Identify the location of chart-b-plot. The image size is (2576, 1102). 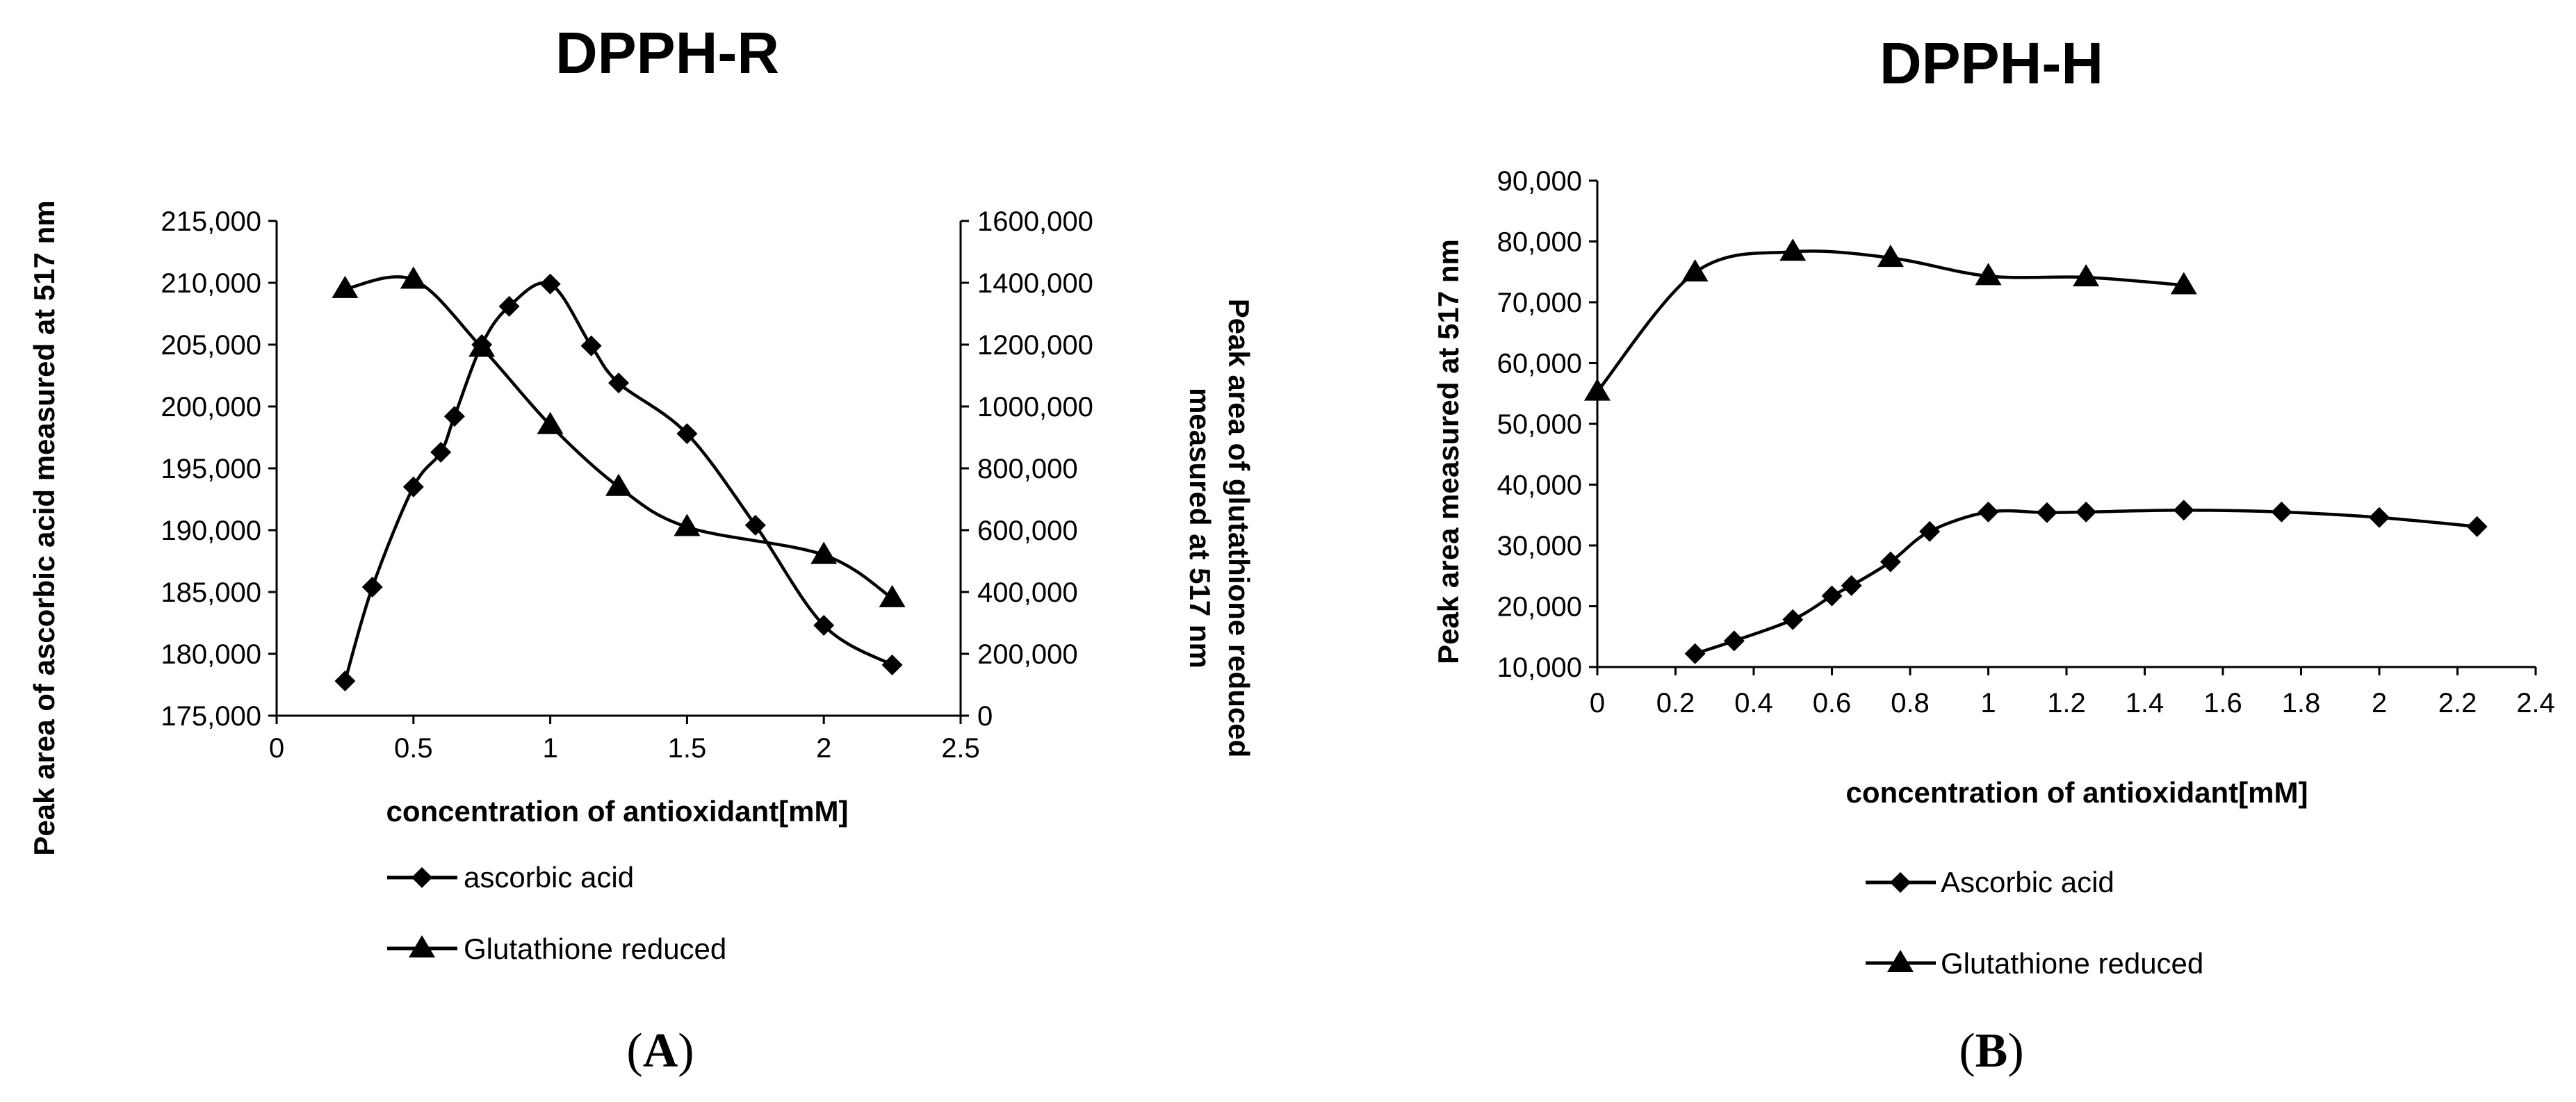
(2036, 451).